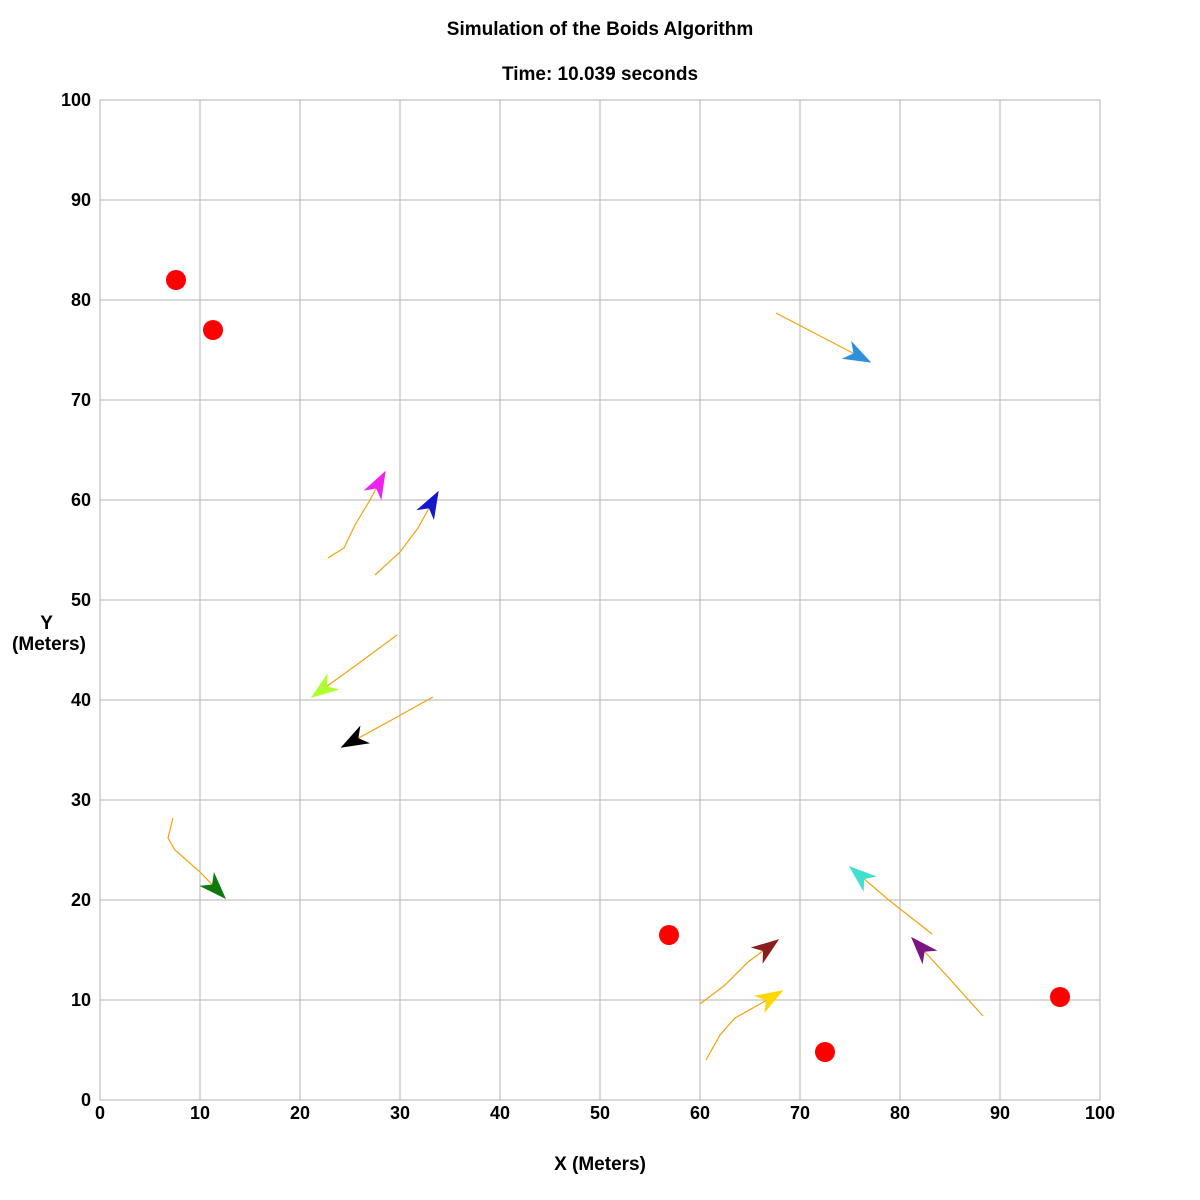  I want to click on y-tick-label: 80, so click(81, 300).